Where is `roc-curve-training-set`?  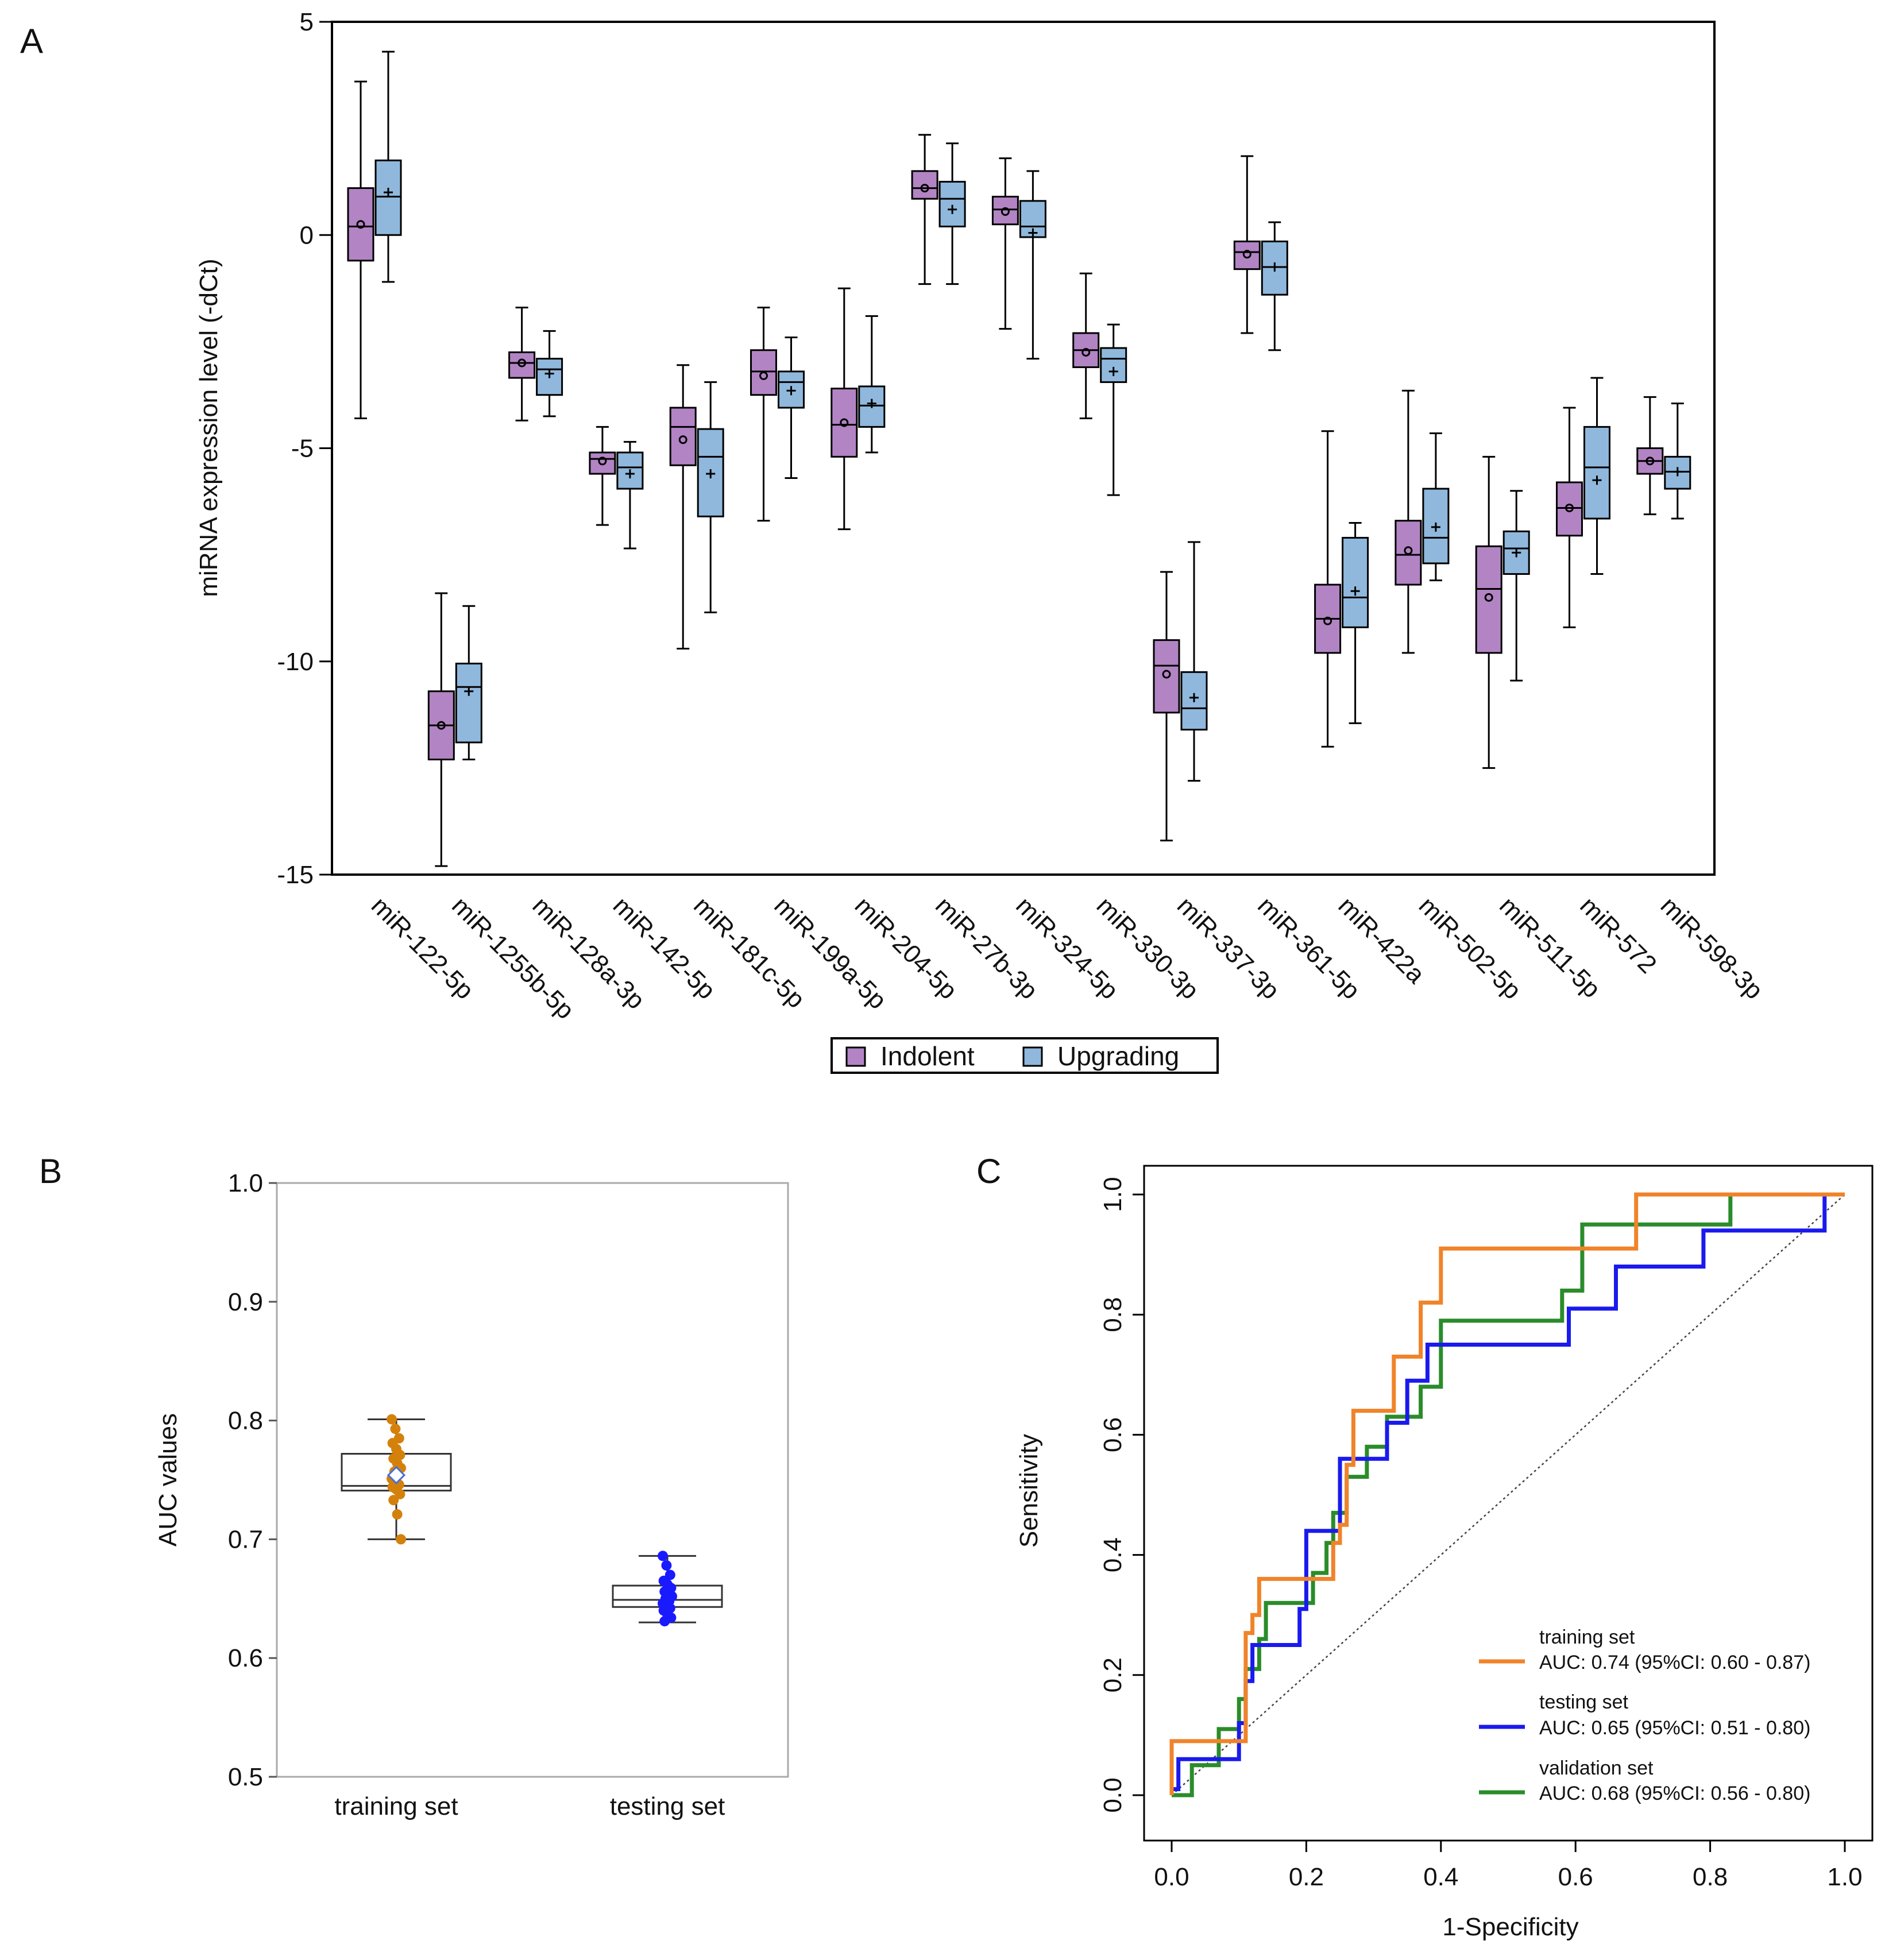
roc-curve-training-set is located at coordinates (1507, 1493).